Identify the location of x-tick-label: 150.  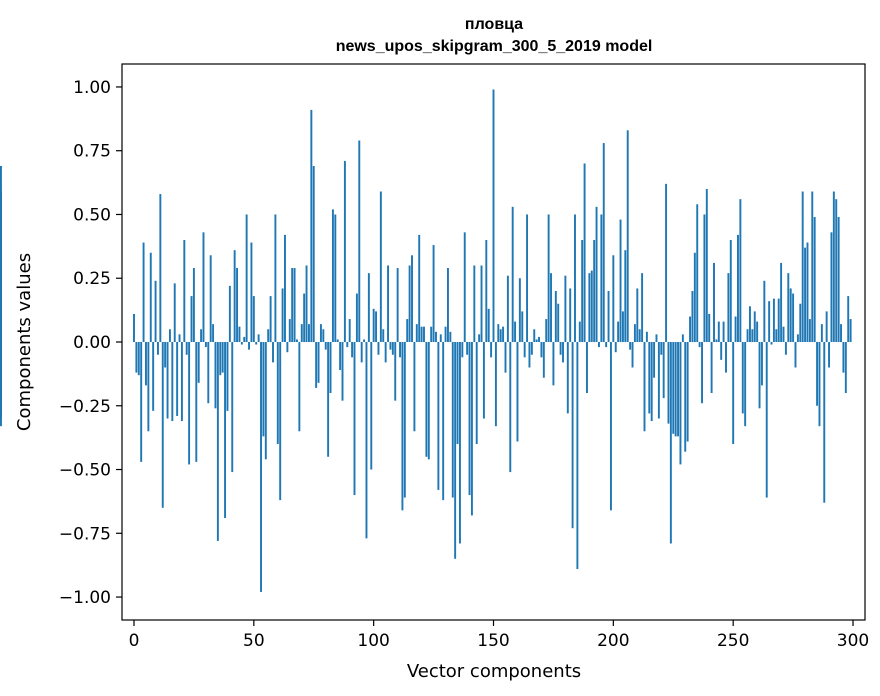
(493, 641).